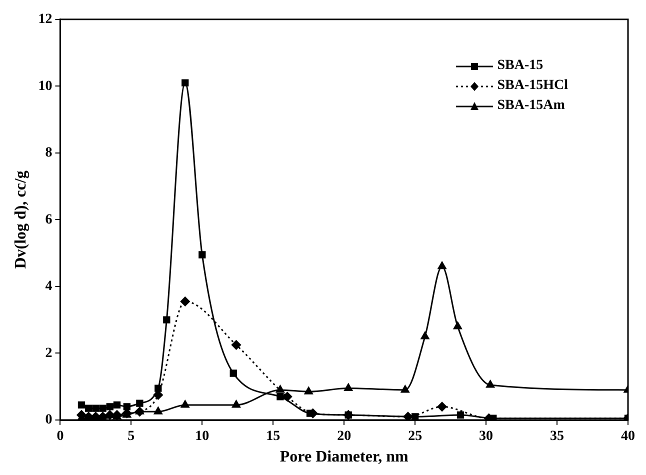 This screenshot has height=475, width=646. I want to click on y-tick-label: 0, so click(48, 420).